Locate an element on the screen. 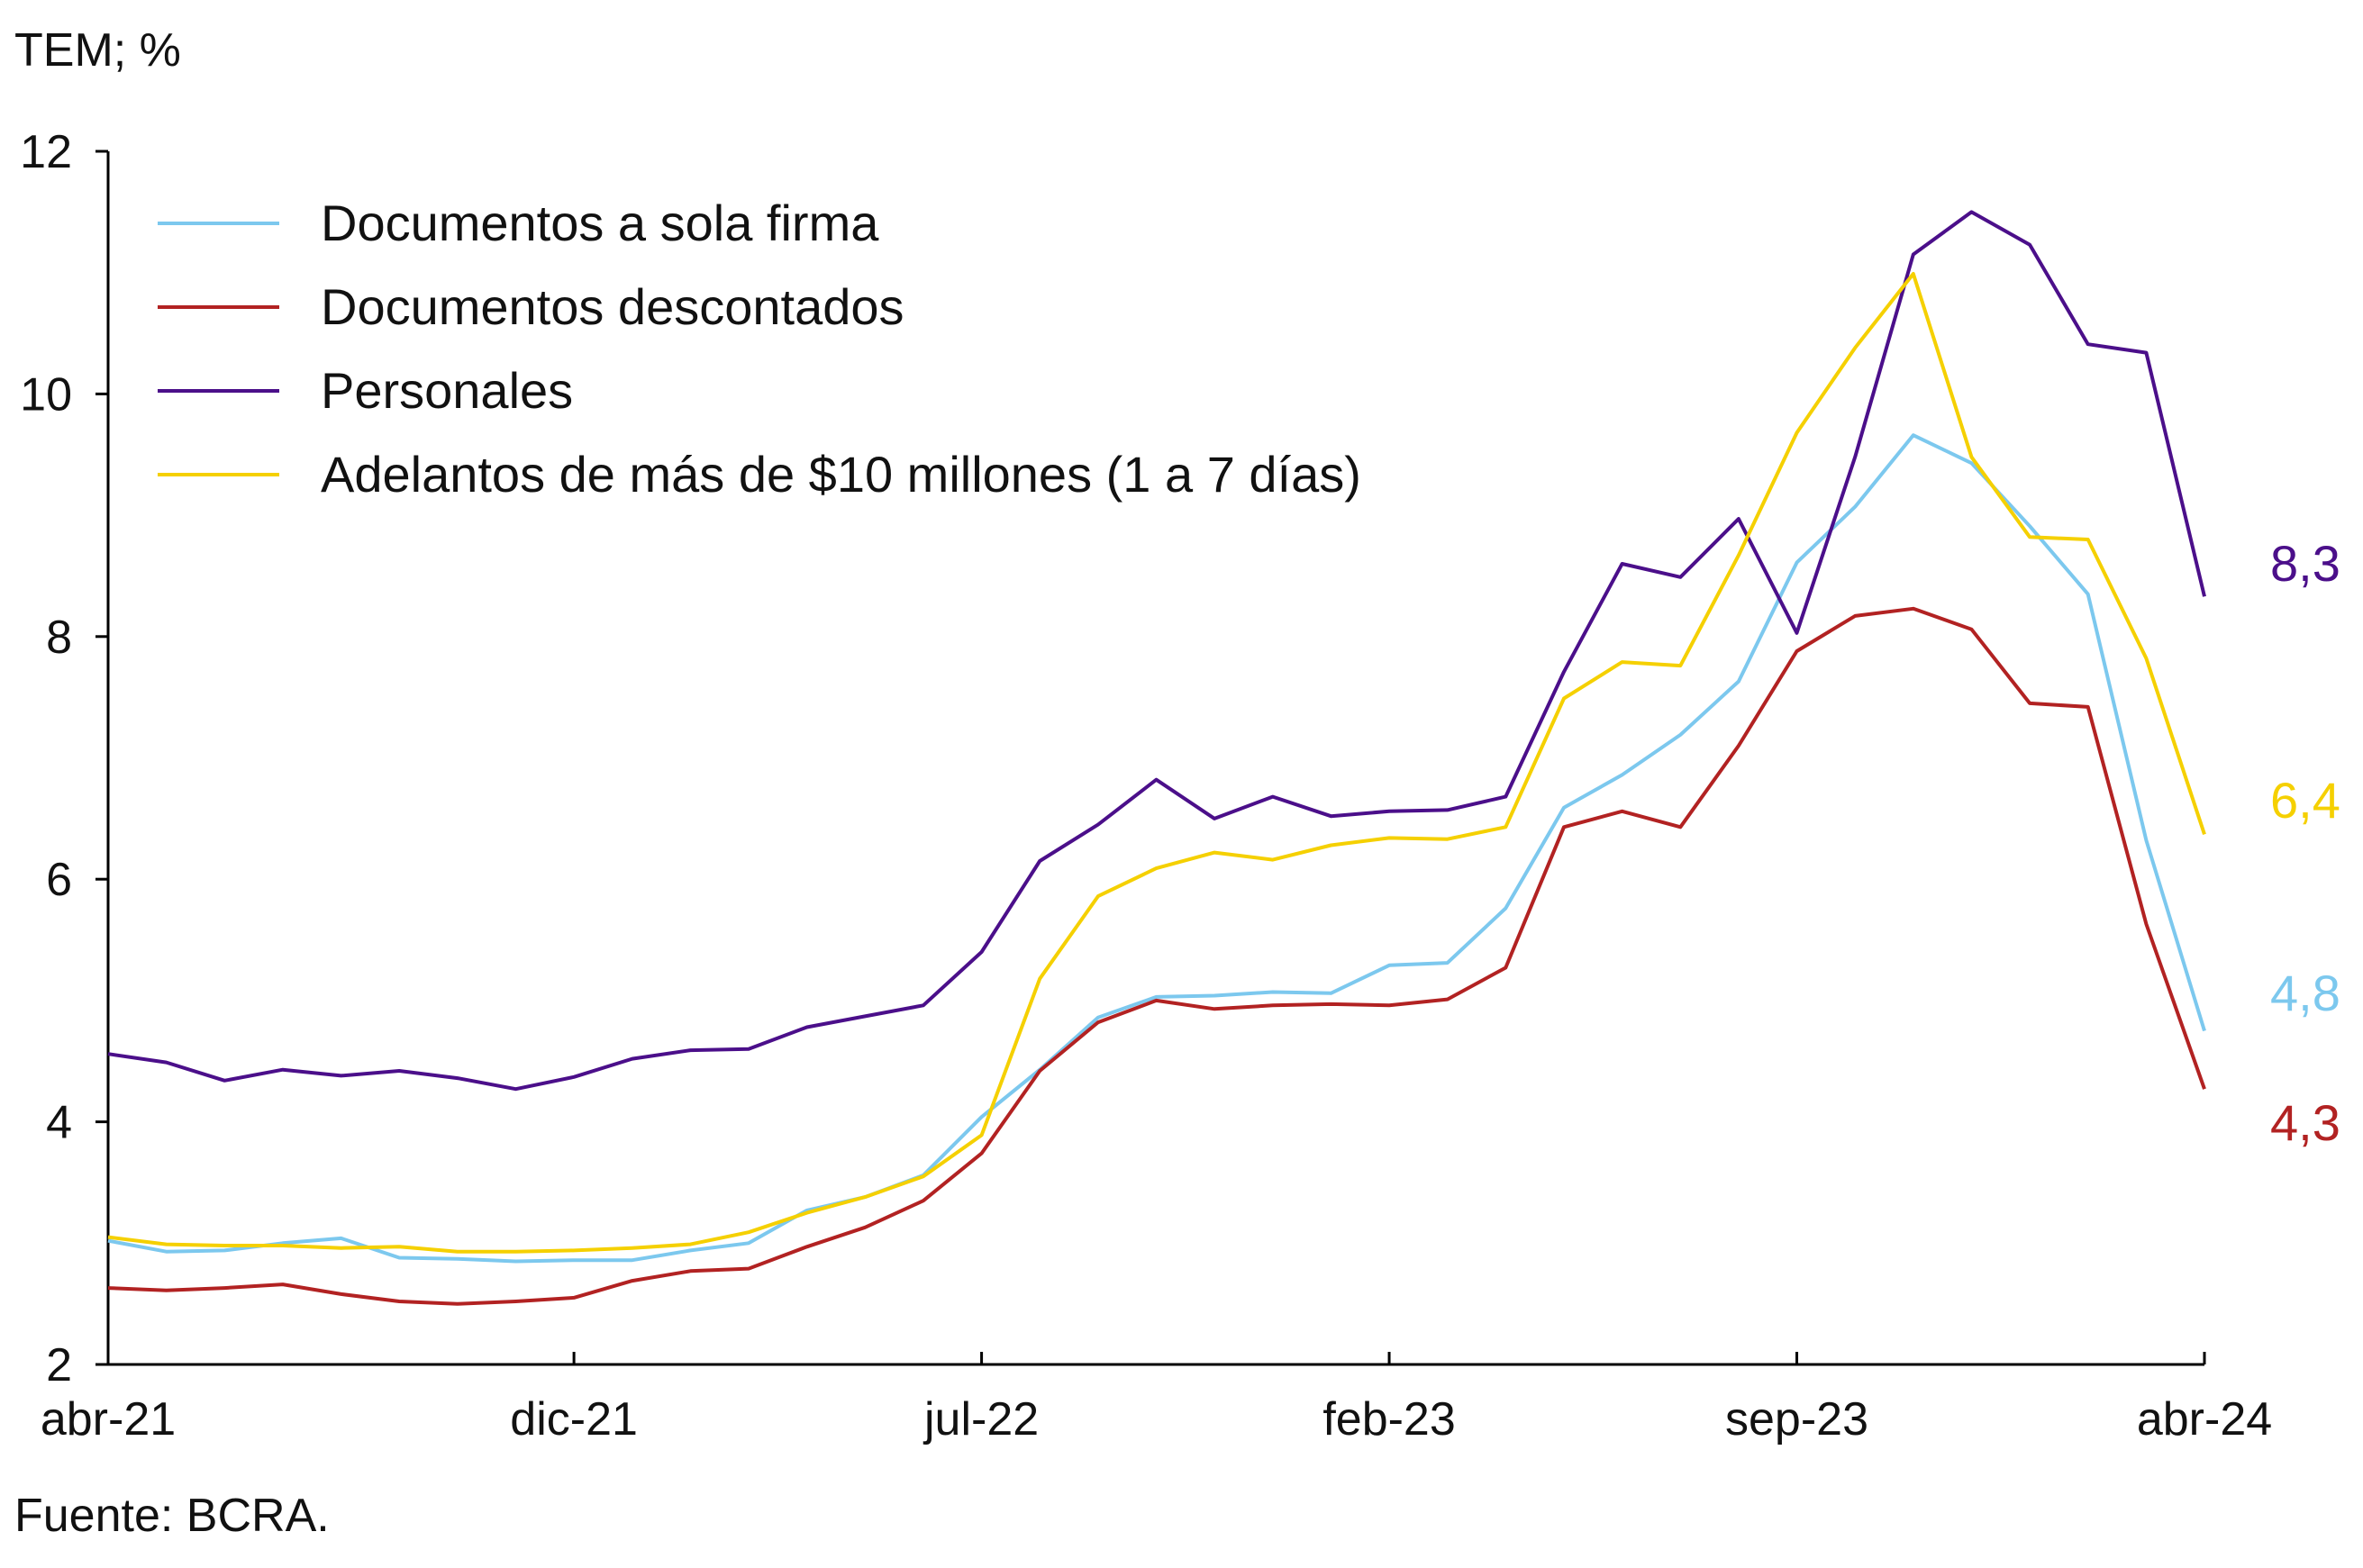  y-tick-label: 10 is located at coordinates (46, 394).